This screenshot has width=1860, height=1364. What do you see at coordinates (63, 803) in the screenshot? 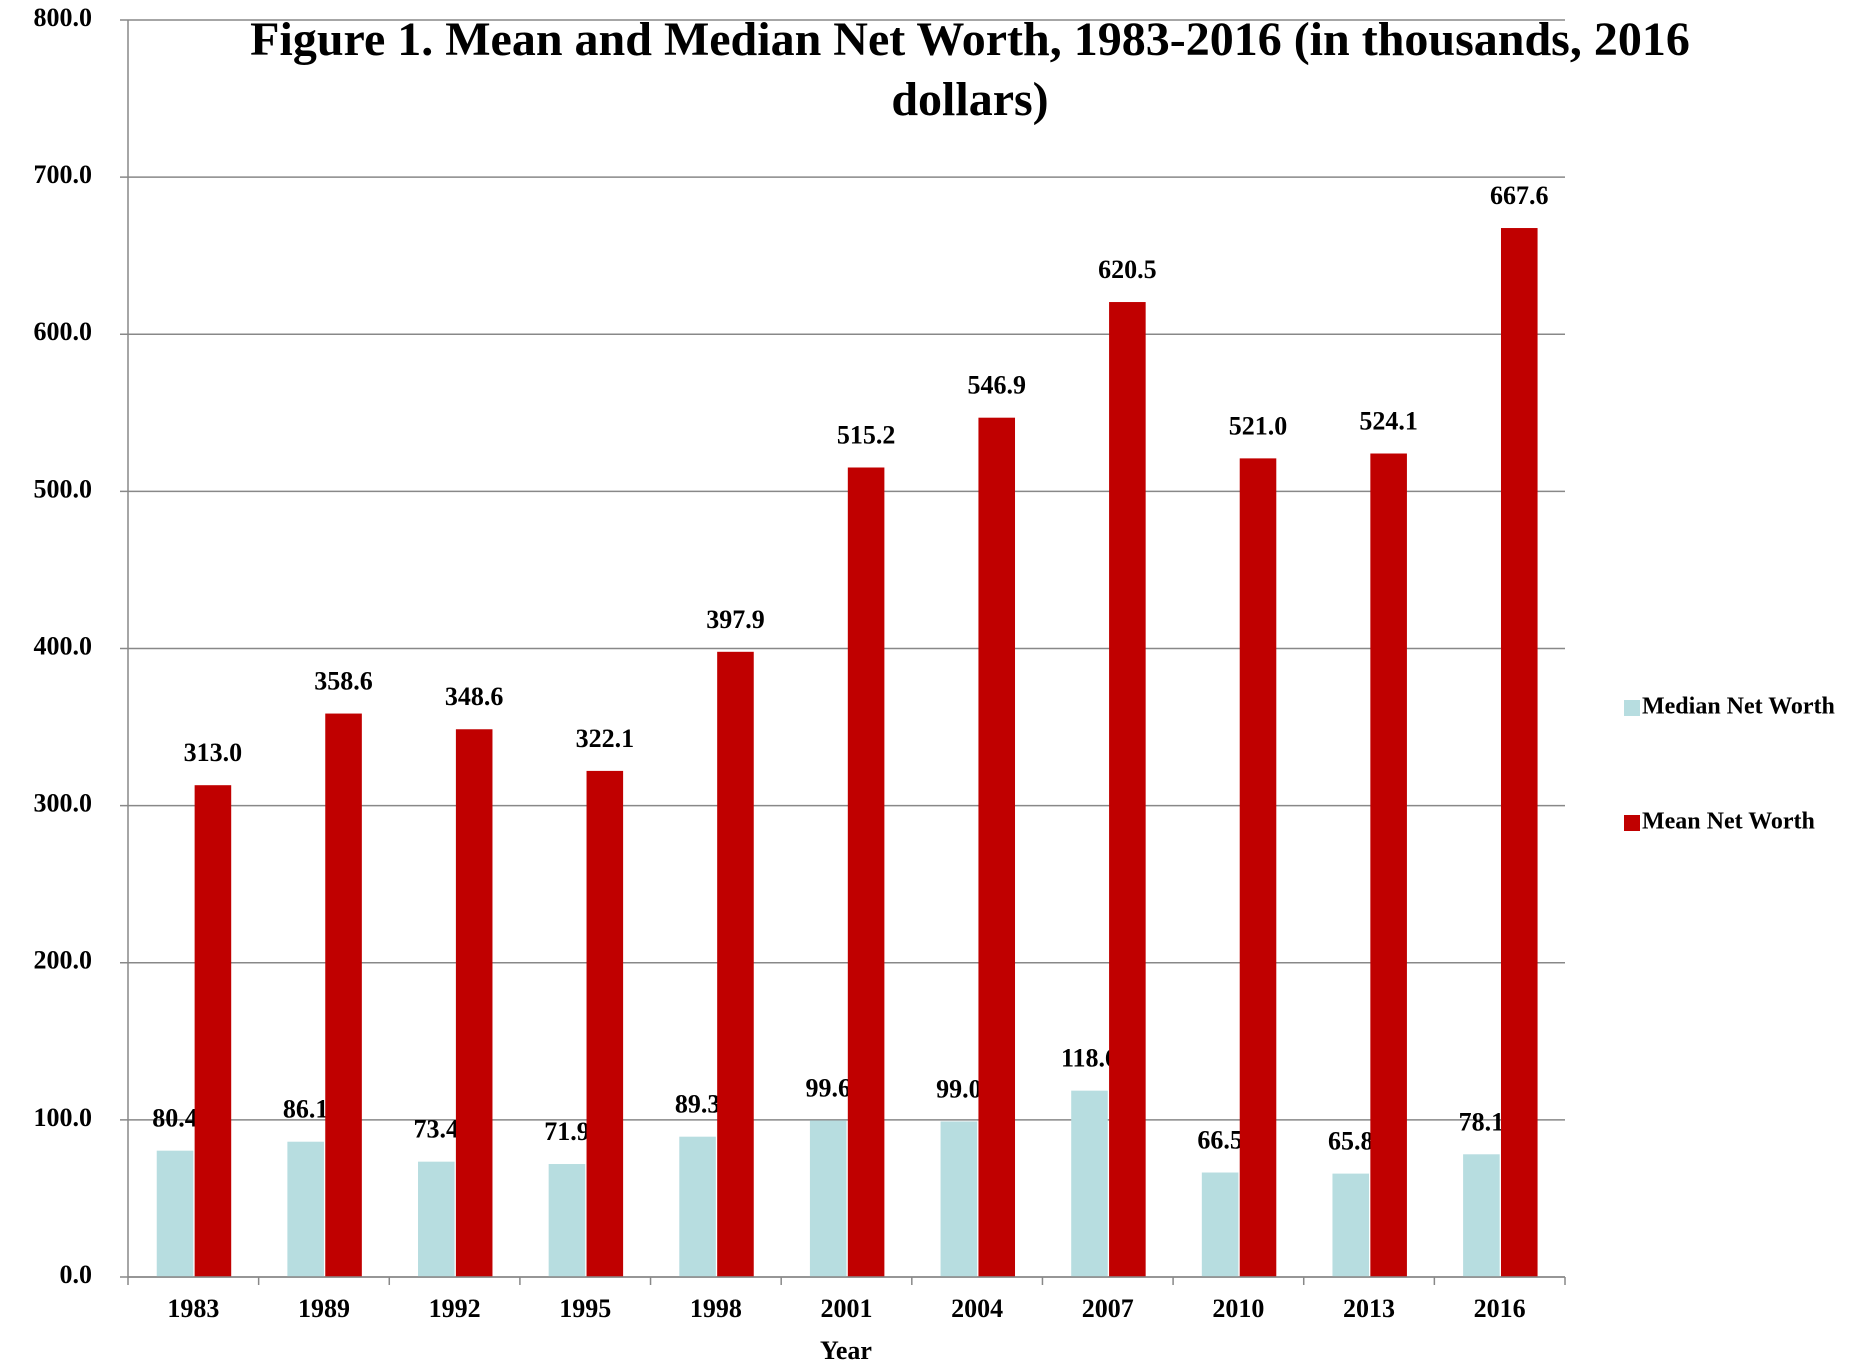
I see `y-tick-label: 300.0` at bounding box center [63, 803].